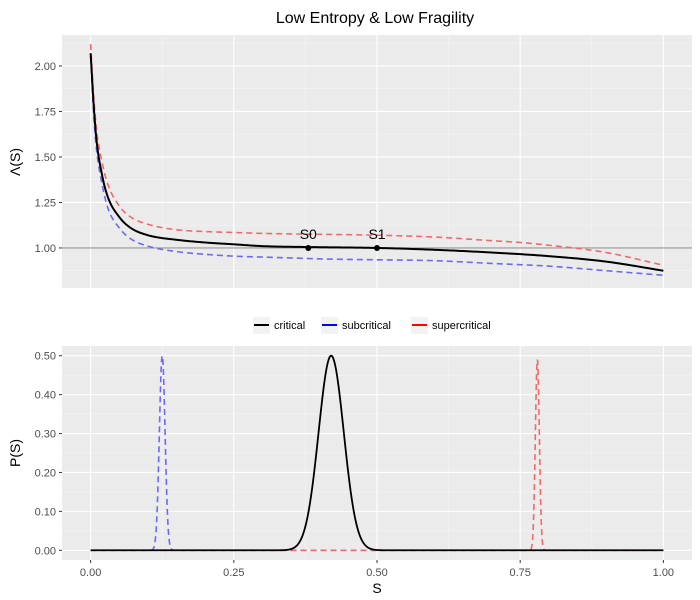 The height and width of the screenshot is (600, 700). Describe the element at coordinates (45, 435) in the screenshot. I see `y-tick-label: 0.30` at that location.